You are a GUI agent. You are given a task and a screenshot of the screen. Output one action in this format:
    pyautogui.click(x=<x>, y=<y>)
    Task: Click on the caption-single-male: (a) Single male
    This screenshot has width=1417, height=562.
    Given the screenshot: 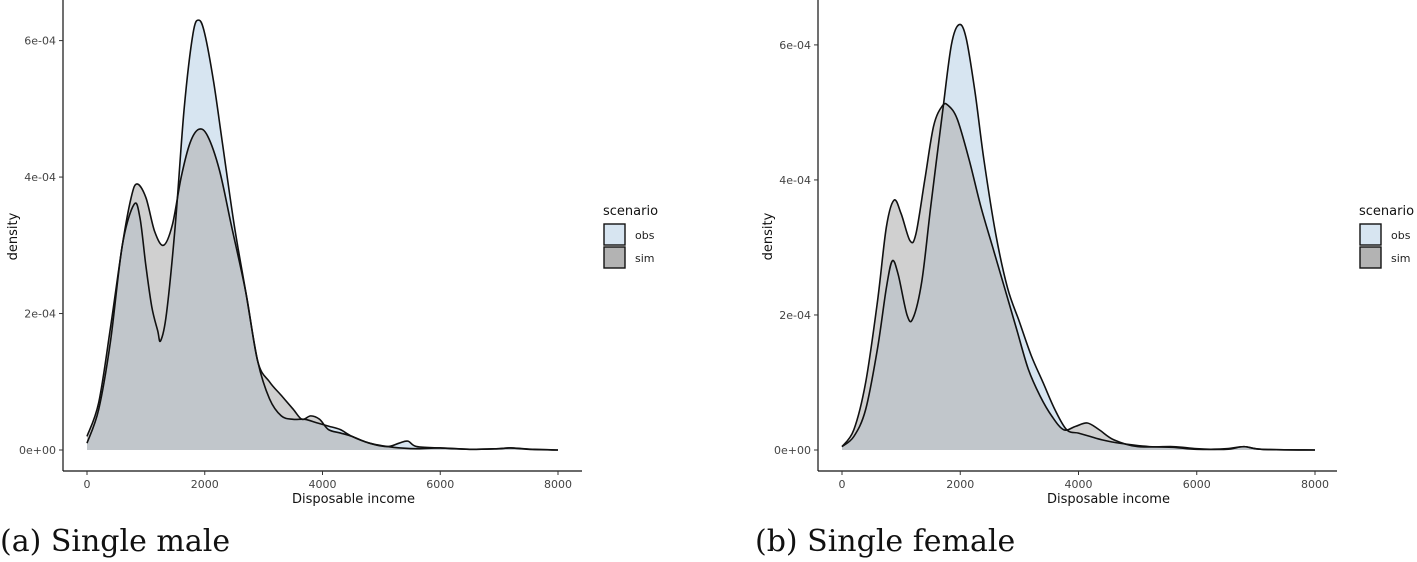 What is the action you would take?
    pyautogui.click(x=115, y=541)
    